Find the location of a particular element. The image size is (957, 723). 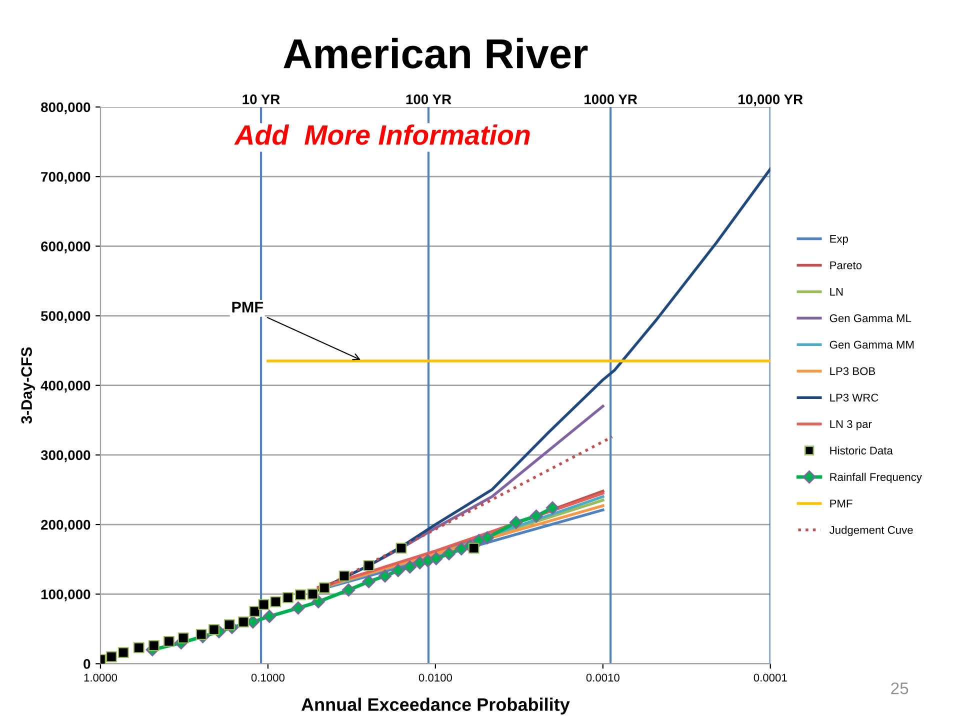

y-tick-label: 0 is located at coordinates (87, 664).